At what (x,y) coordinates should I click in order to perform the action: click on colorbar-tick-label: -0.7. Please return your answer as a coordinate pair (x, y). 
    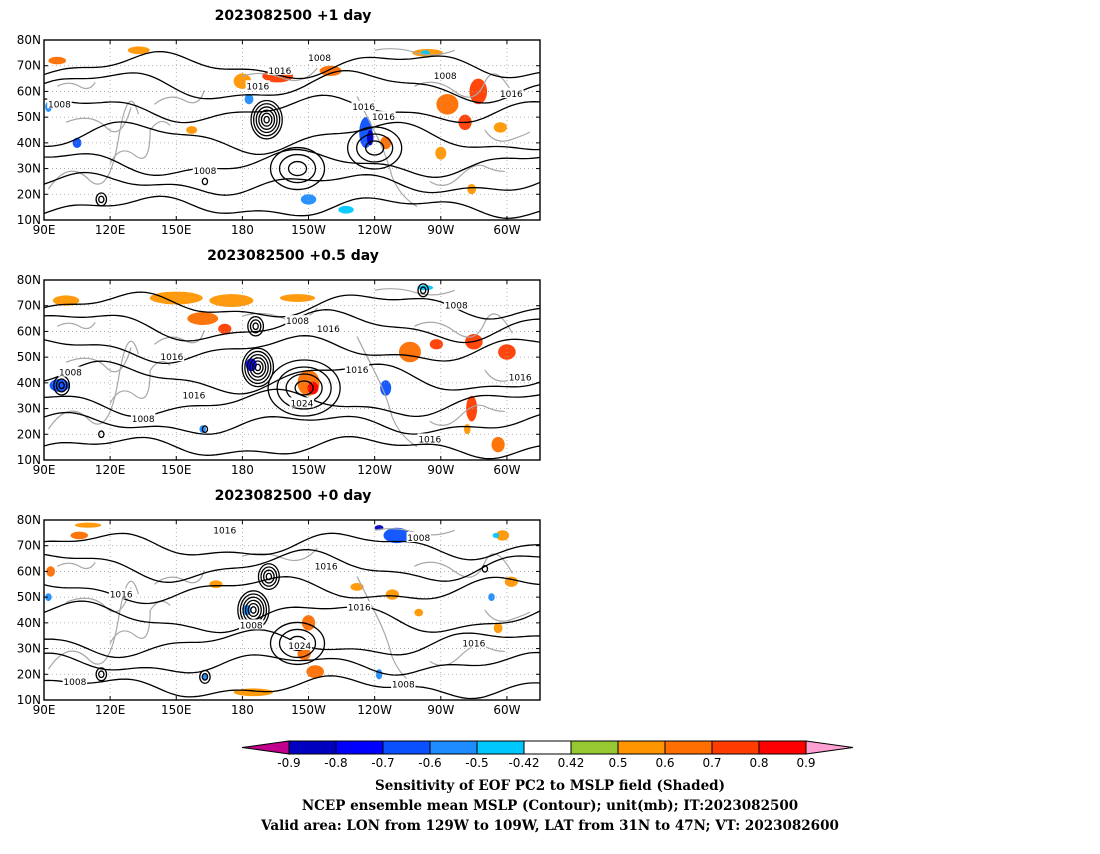
    Looking at the image, I should click on (382, 763).